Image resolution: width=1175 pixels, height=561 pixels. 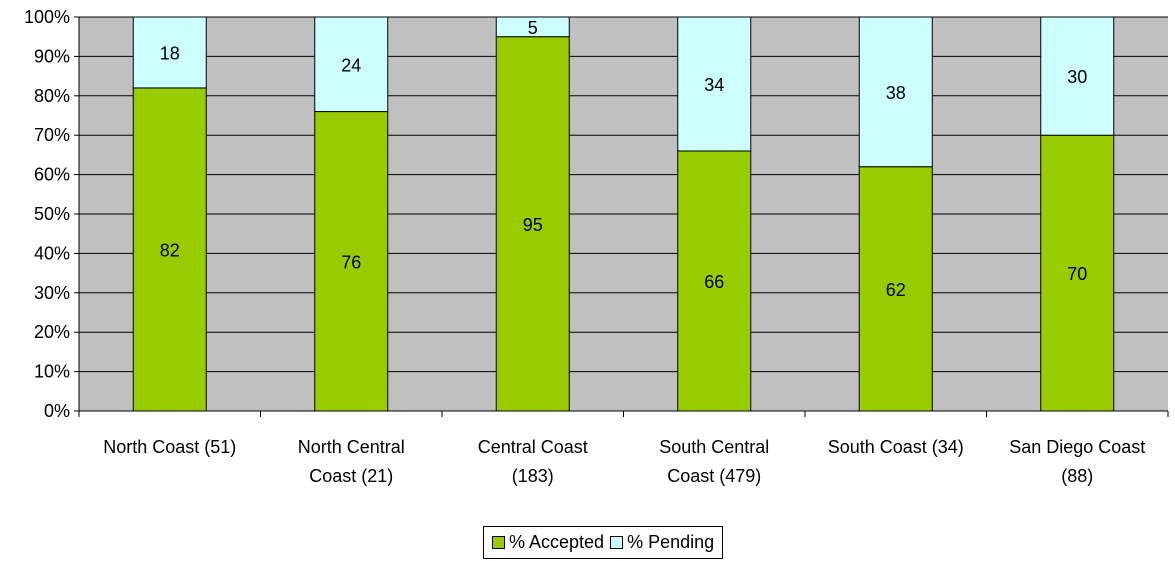 I want to click on data-label-pending: 34, so click(x=714, y=85).